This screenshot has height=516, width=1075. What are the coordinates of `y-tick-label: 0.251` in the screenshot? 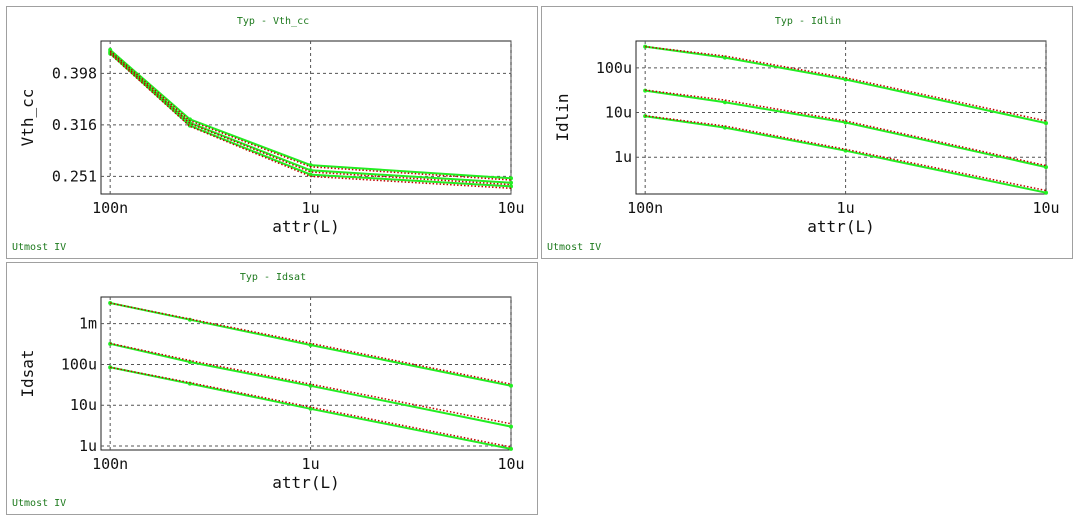 It's located at (74, 176).